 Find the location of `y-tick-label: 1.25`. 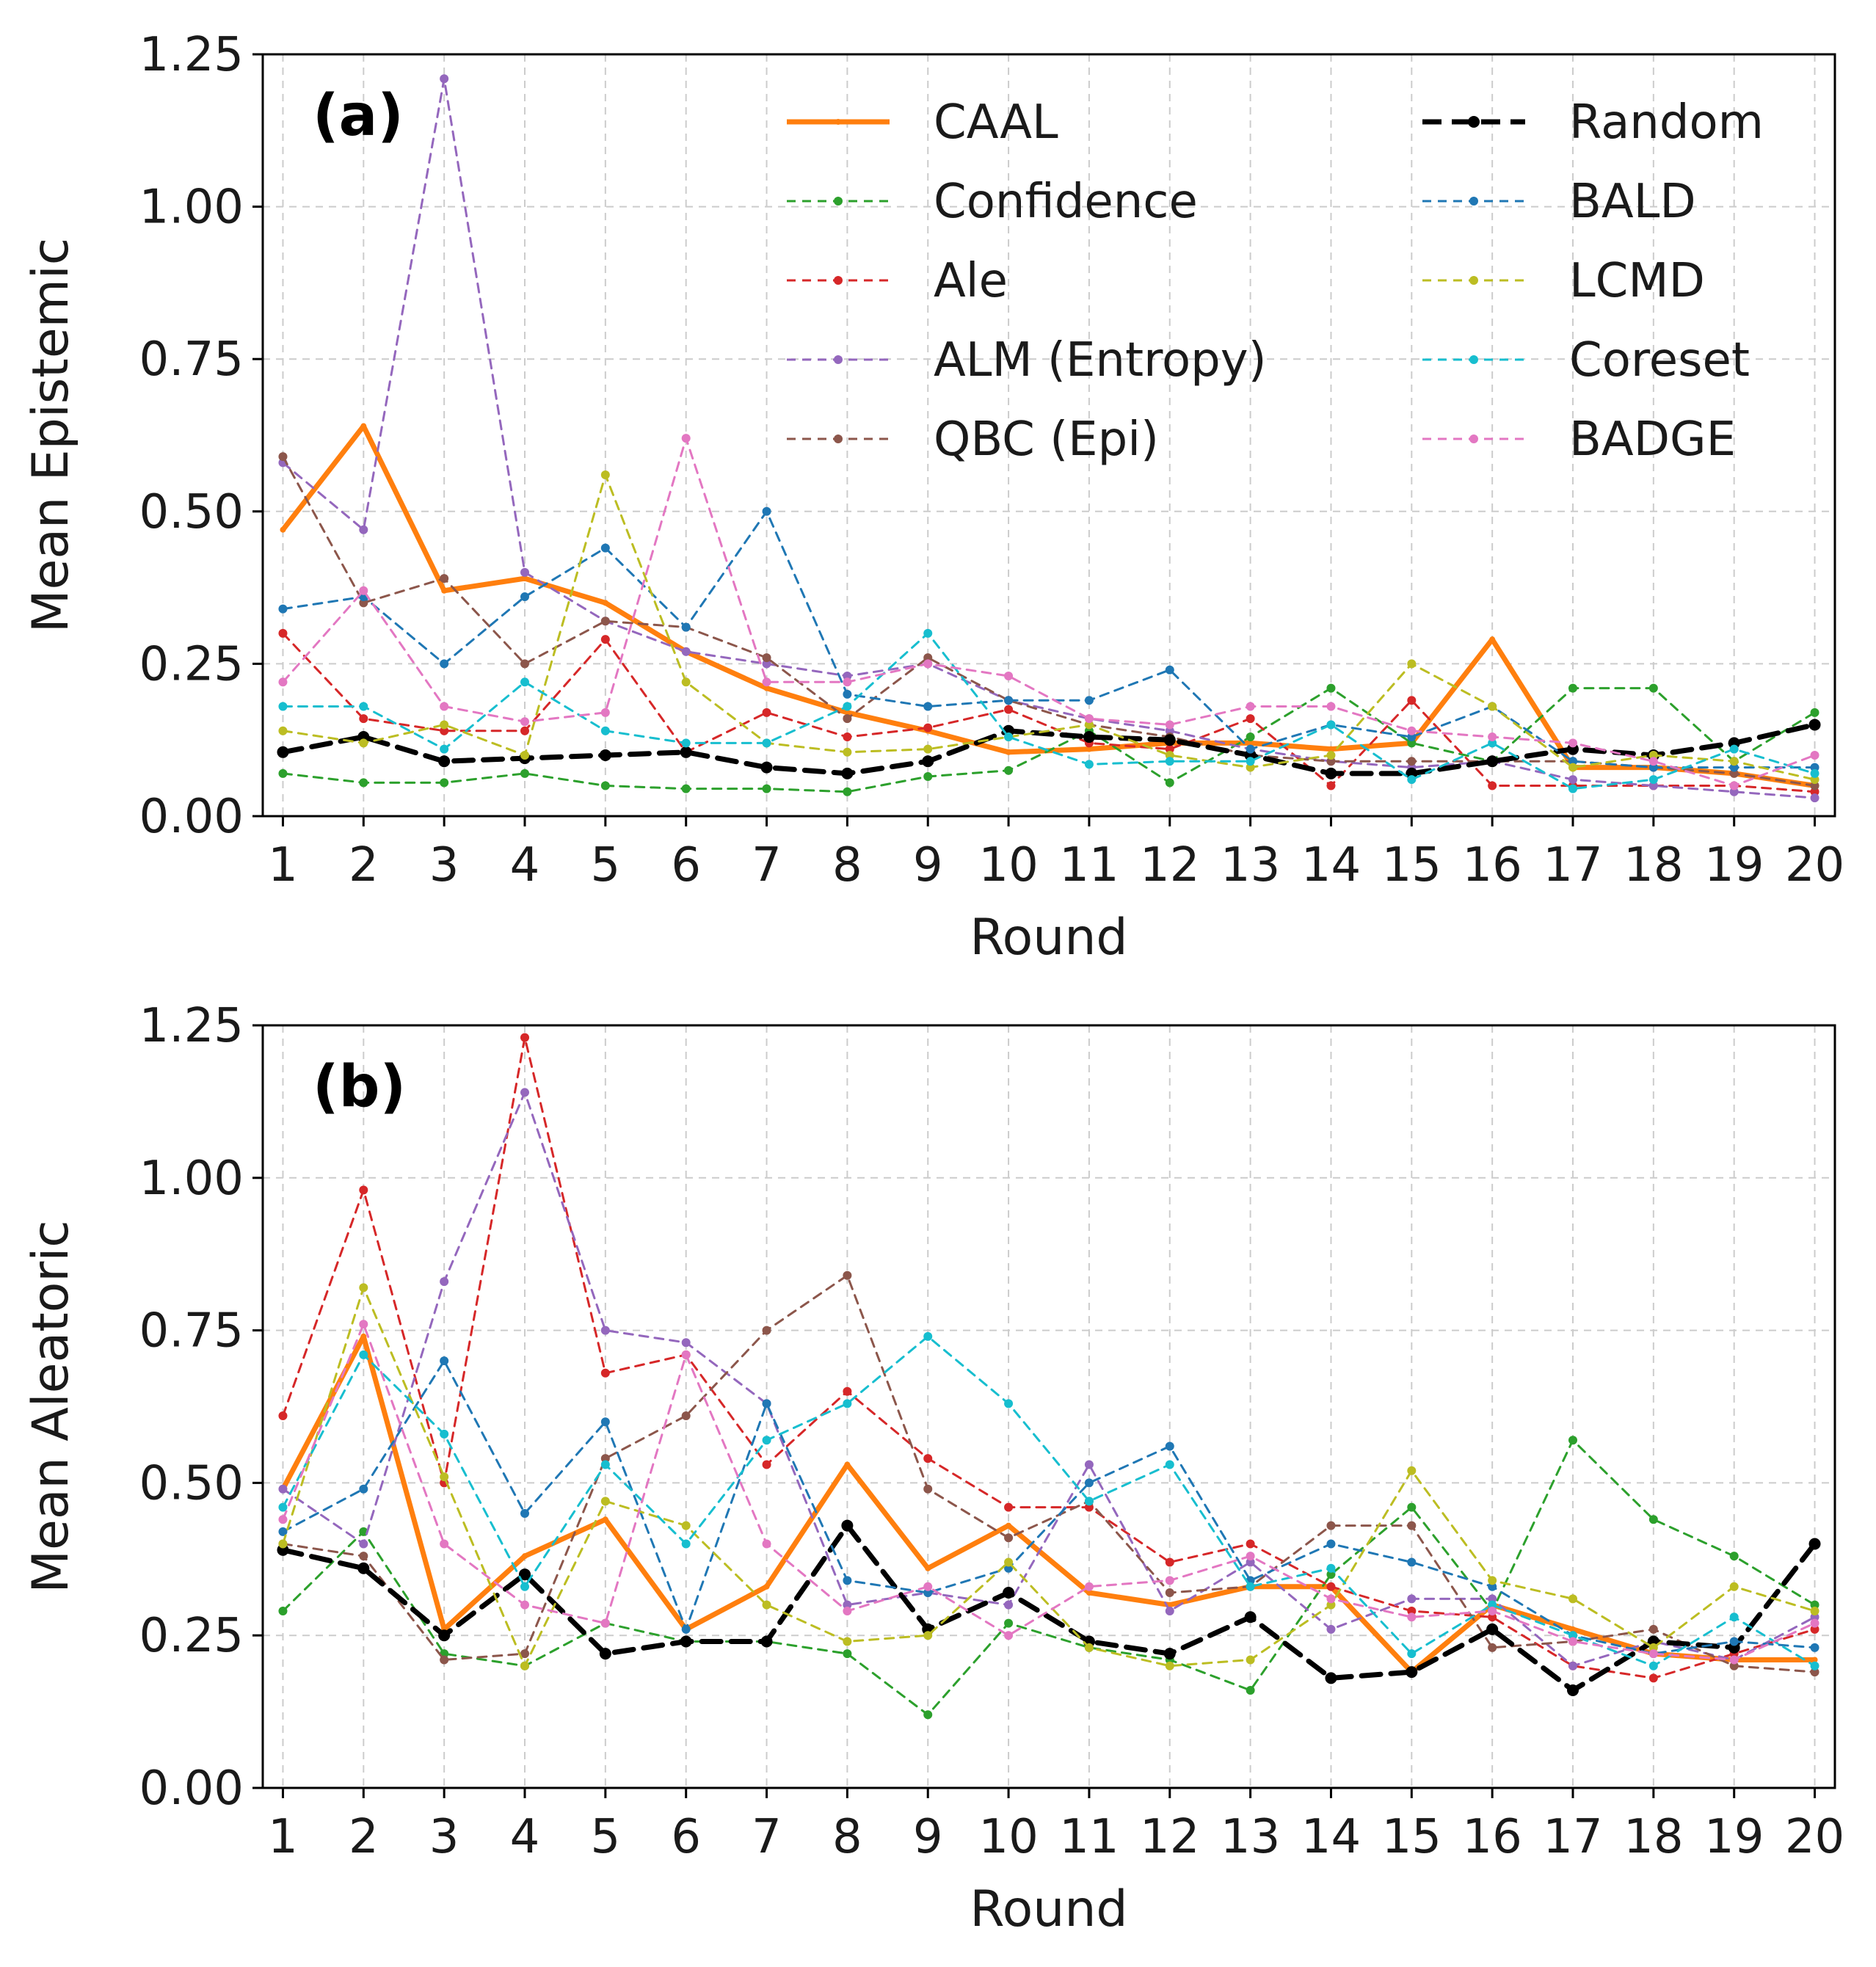

y-tick-label: 1.25 is located at coordinates (191, 55).